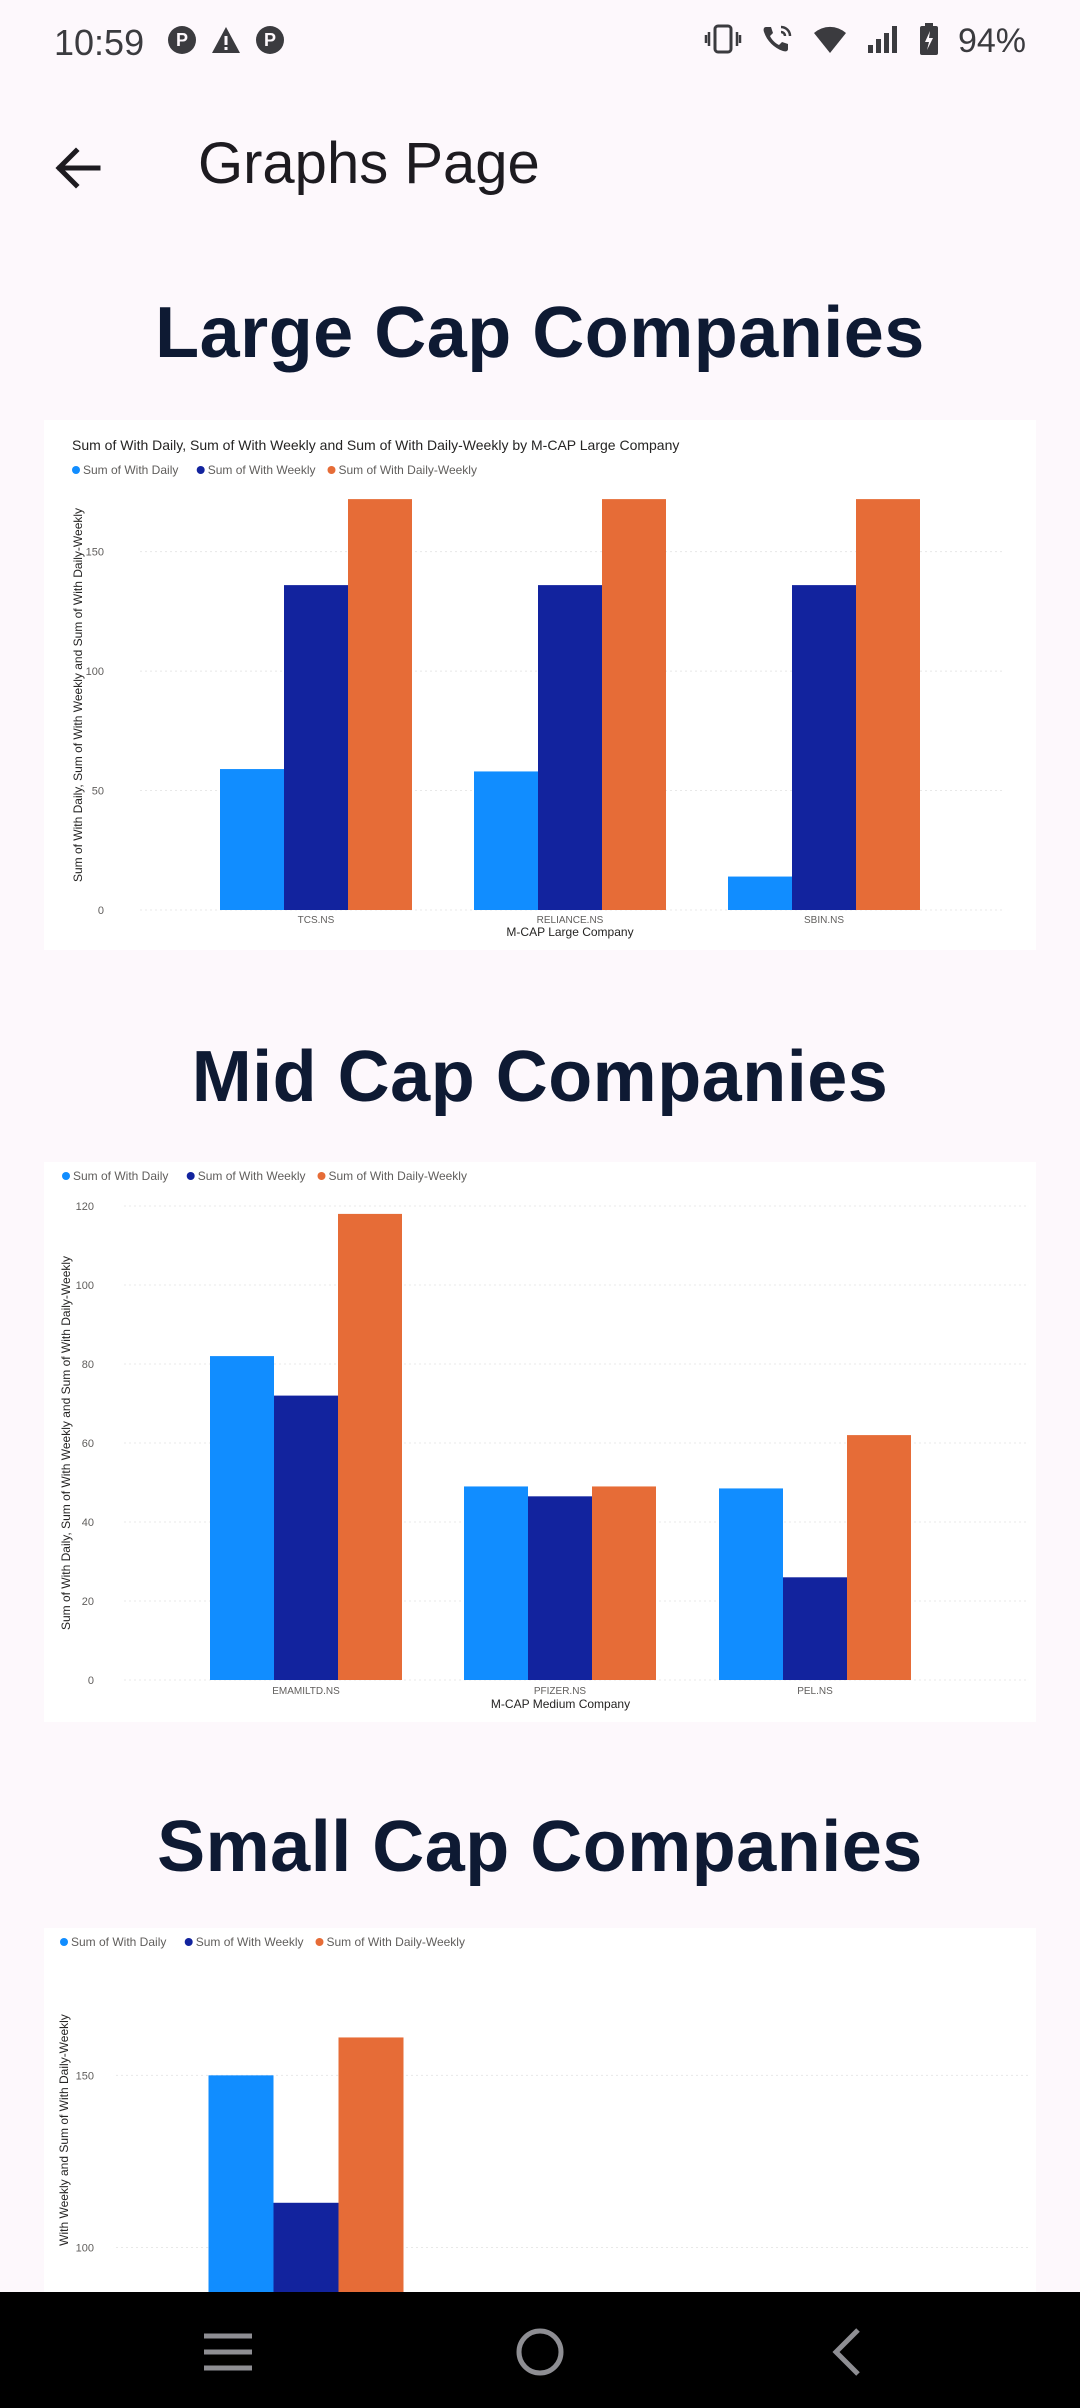 This screenshot has height=2408, width=1080. I want to click on system-back-button, so click(848, 2352).